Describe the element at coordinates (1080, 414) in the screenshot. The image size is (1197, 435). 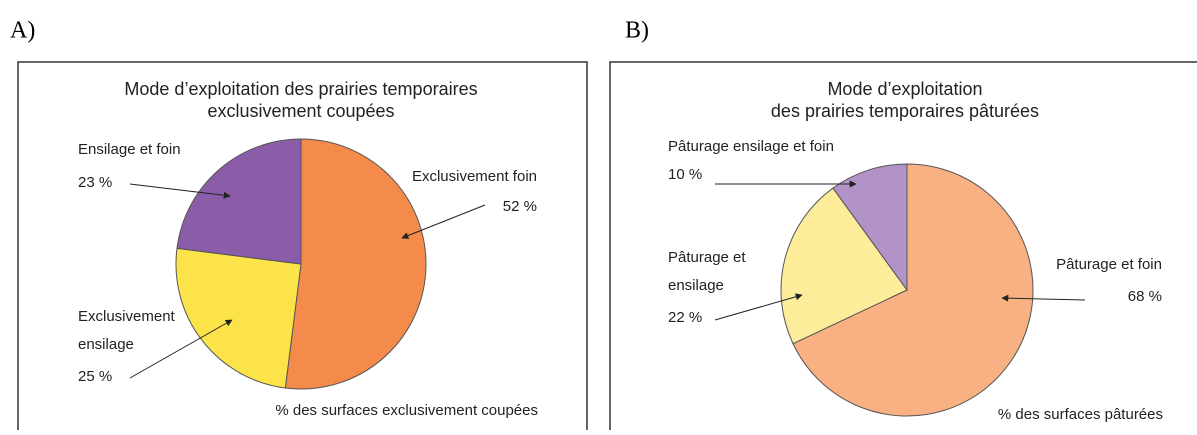
I see `footnote: % des surfaces pâturées` at that location.